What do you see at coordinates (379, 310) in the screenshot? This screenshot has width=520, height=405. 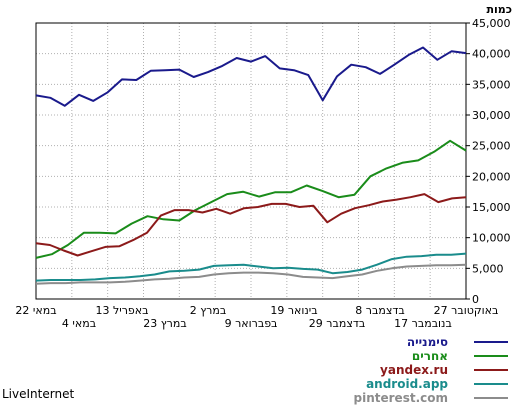 I see `x-tick-label: 8 בדצמבר` at bounding box center [379, 310].